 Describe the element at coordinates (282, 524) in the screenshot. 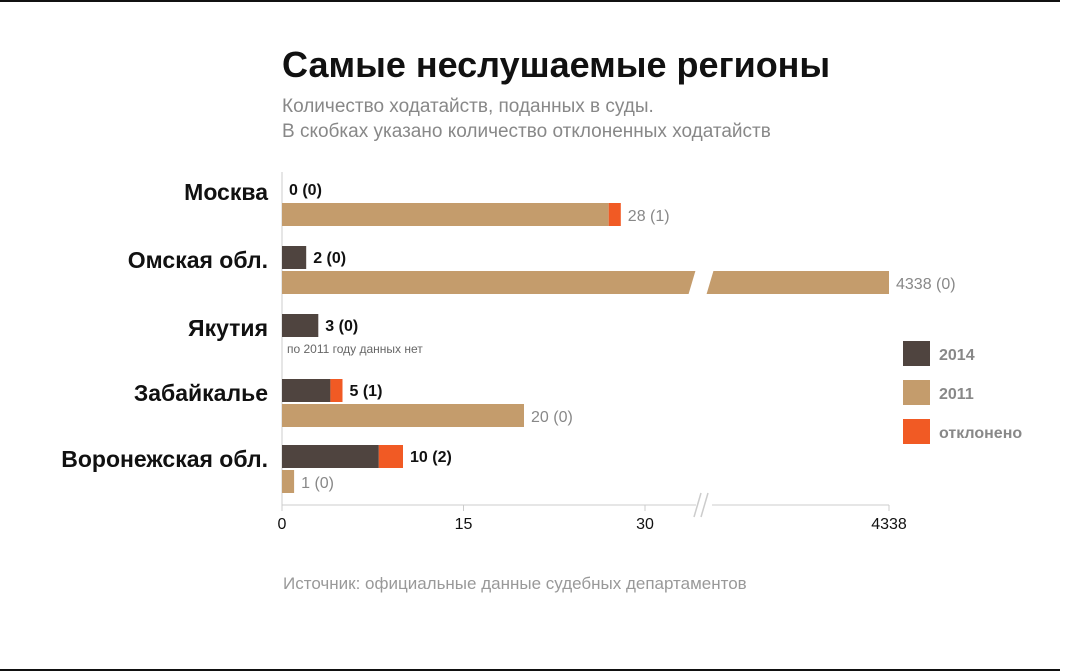

I see `x-tick-label: 0` at that location.